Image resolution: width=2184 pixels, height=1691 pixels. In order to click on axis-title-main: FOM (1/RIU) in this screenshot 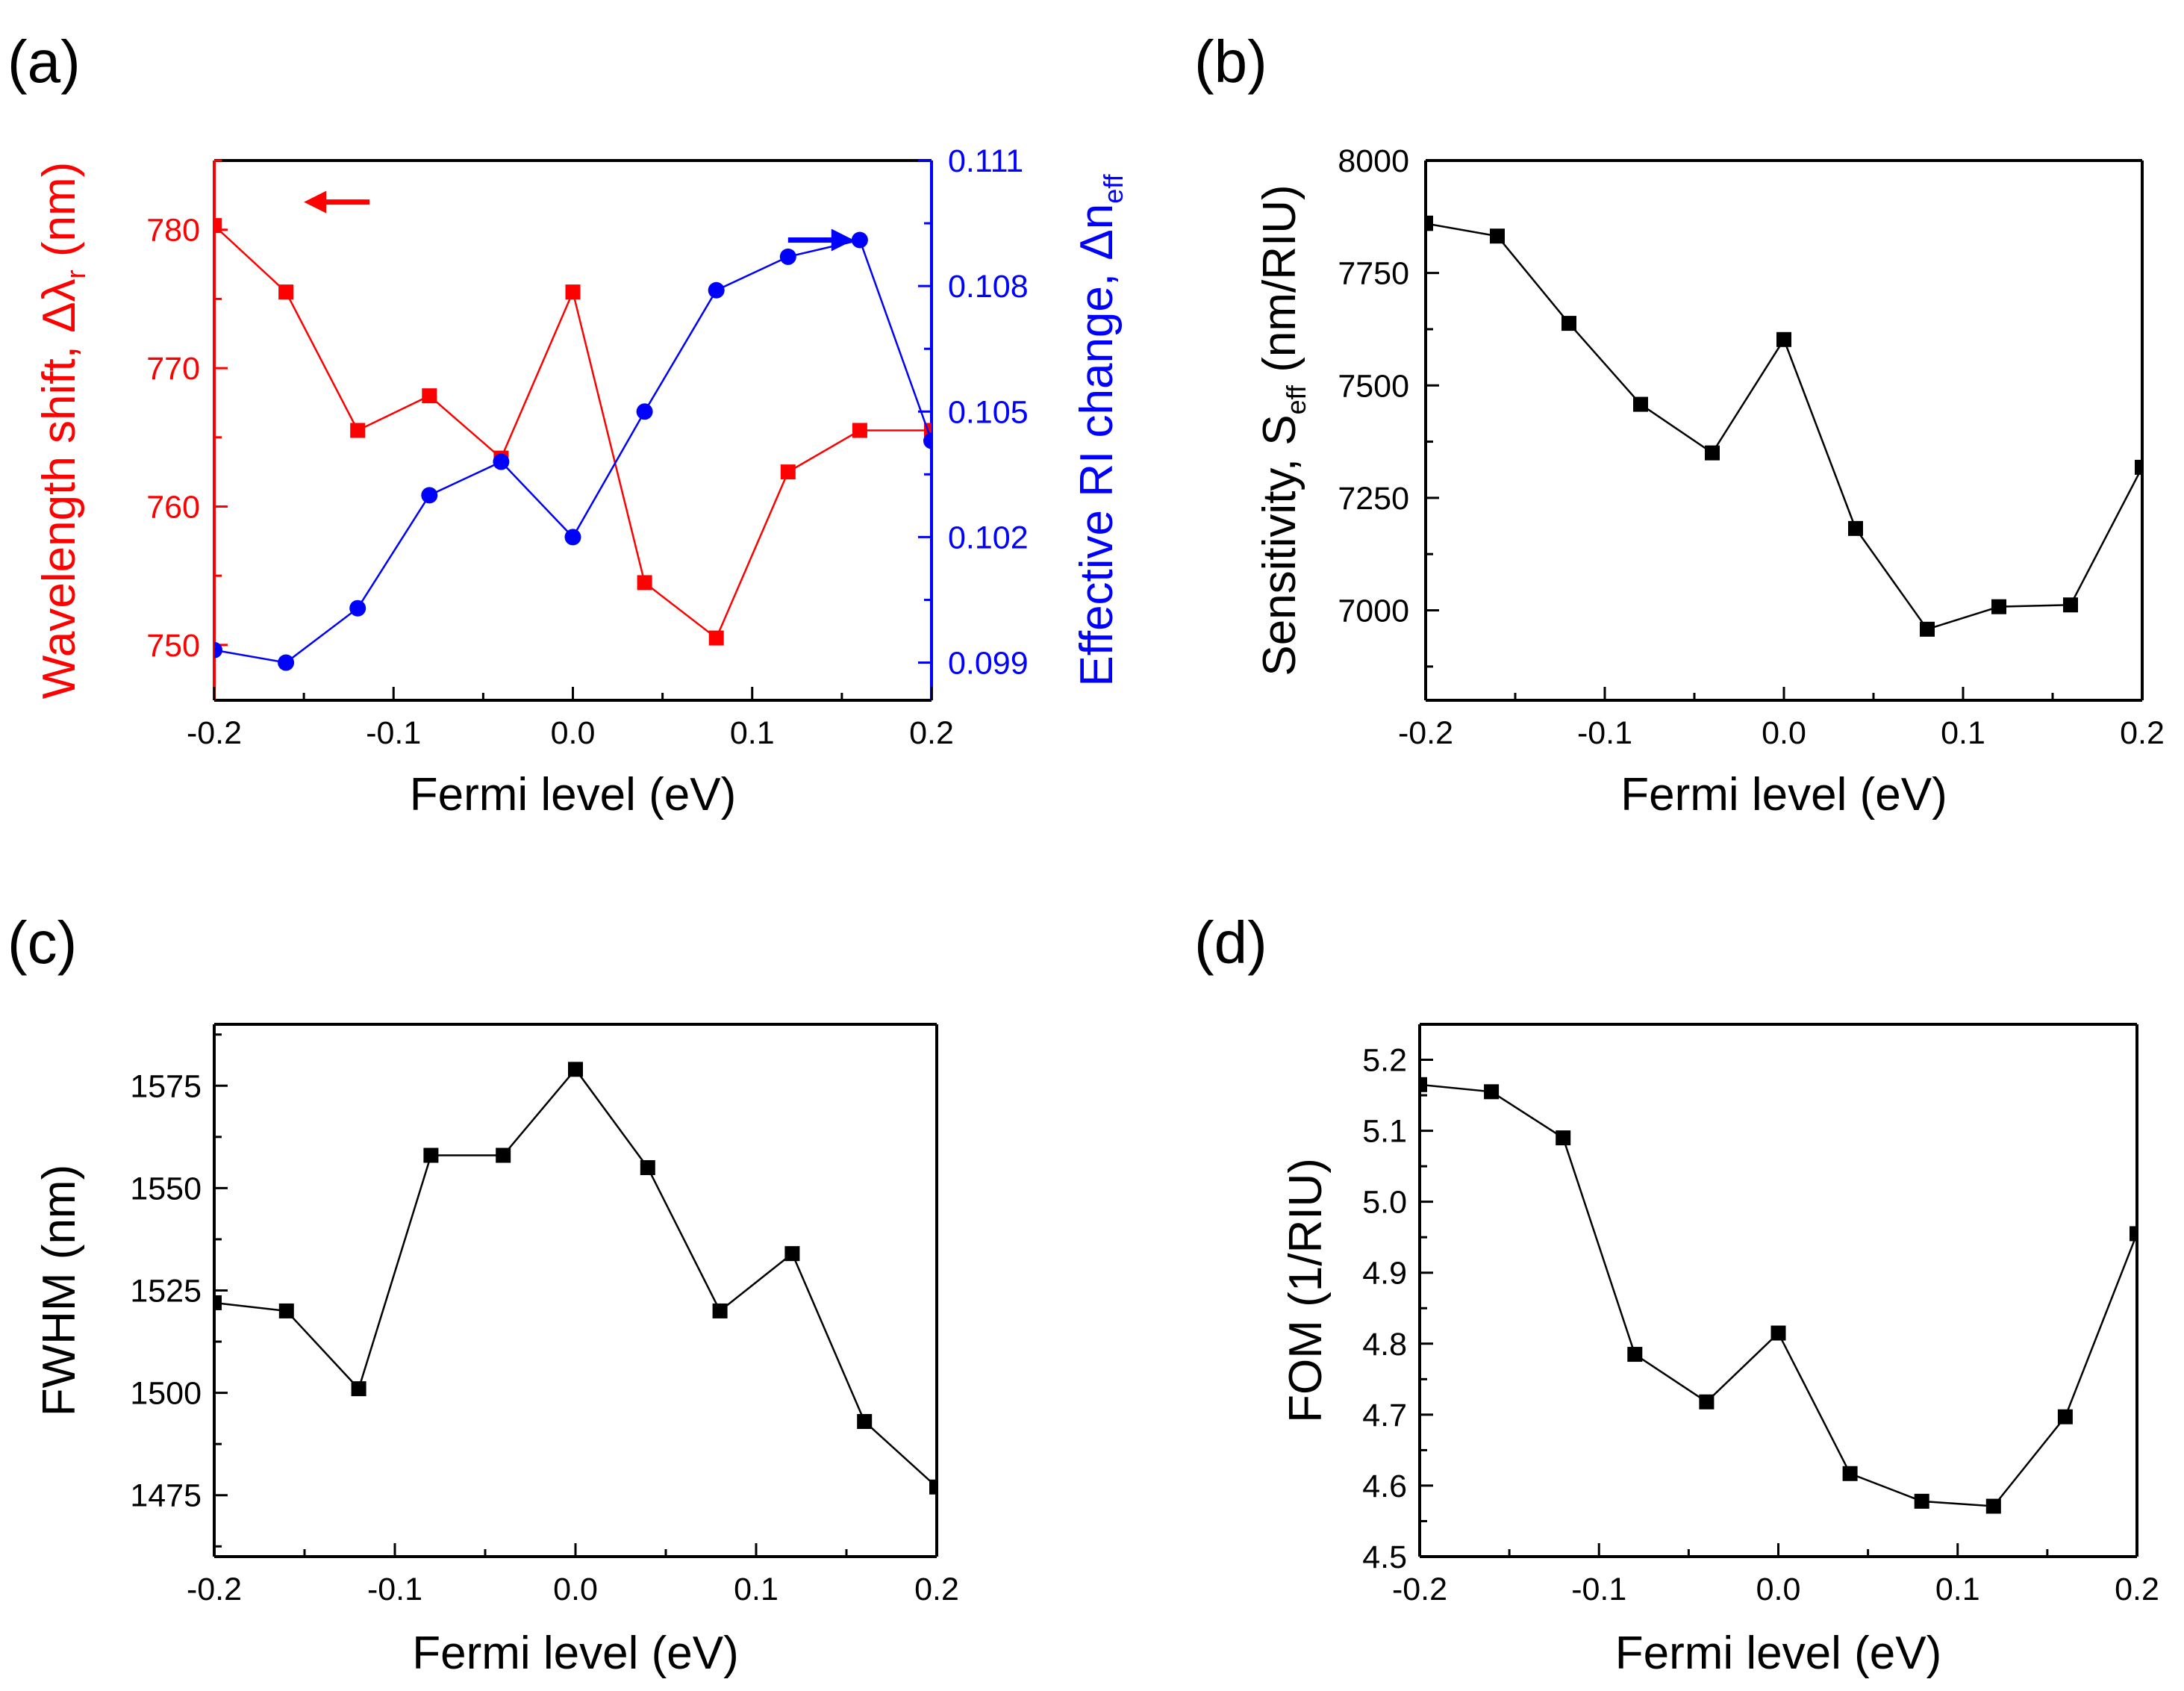, I will do `click(1306, 1290)`.